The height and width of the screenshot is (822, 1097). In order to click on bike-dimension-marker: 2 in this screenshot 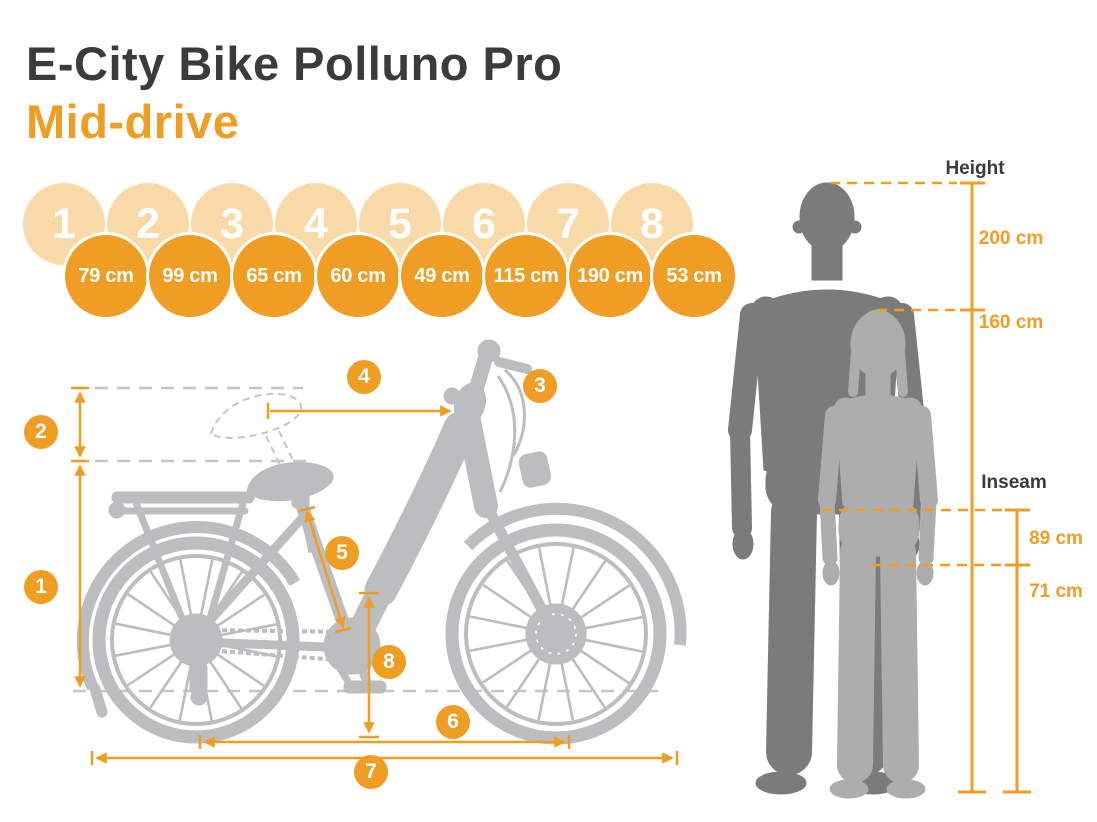, I will do `click(41, 432)`.